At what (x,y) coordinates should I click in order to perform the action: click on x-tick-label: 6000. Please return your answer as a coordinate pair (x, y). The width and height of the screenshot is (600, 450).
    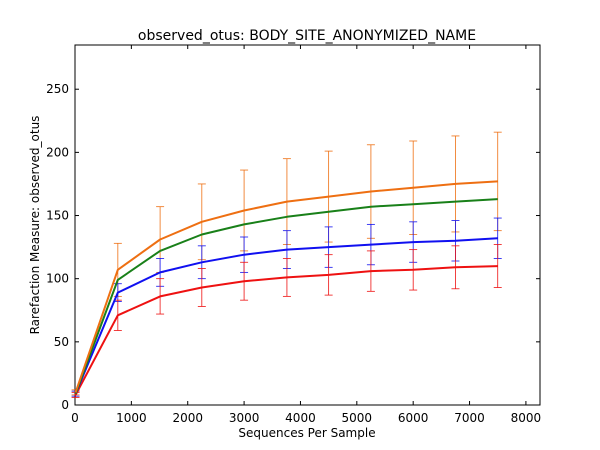
    Looking at the image, I should click on (413, 418).